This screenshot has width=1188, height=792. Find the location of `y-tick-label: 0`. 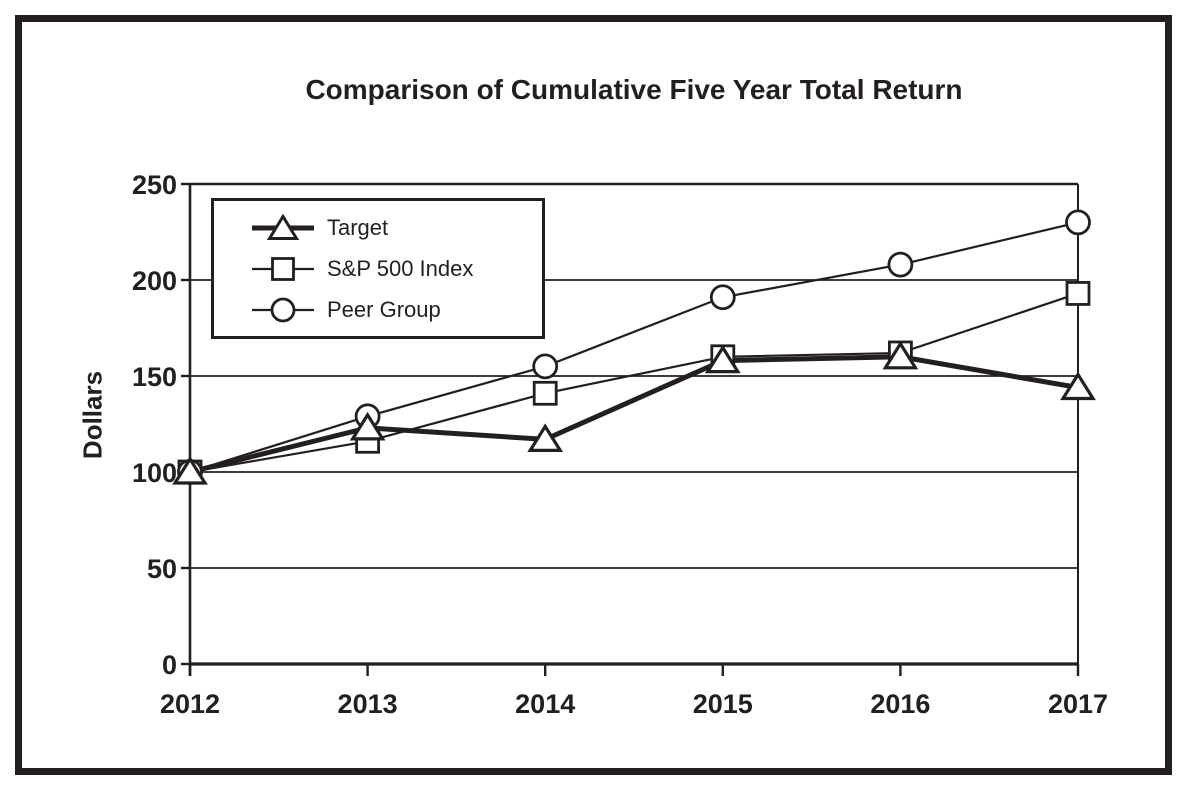

y-tick-label: 0 is located at coordinates (169, 665).